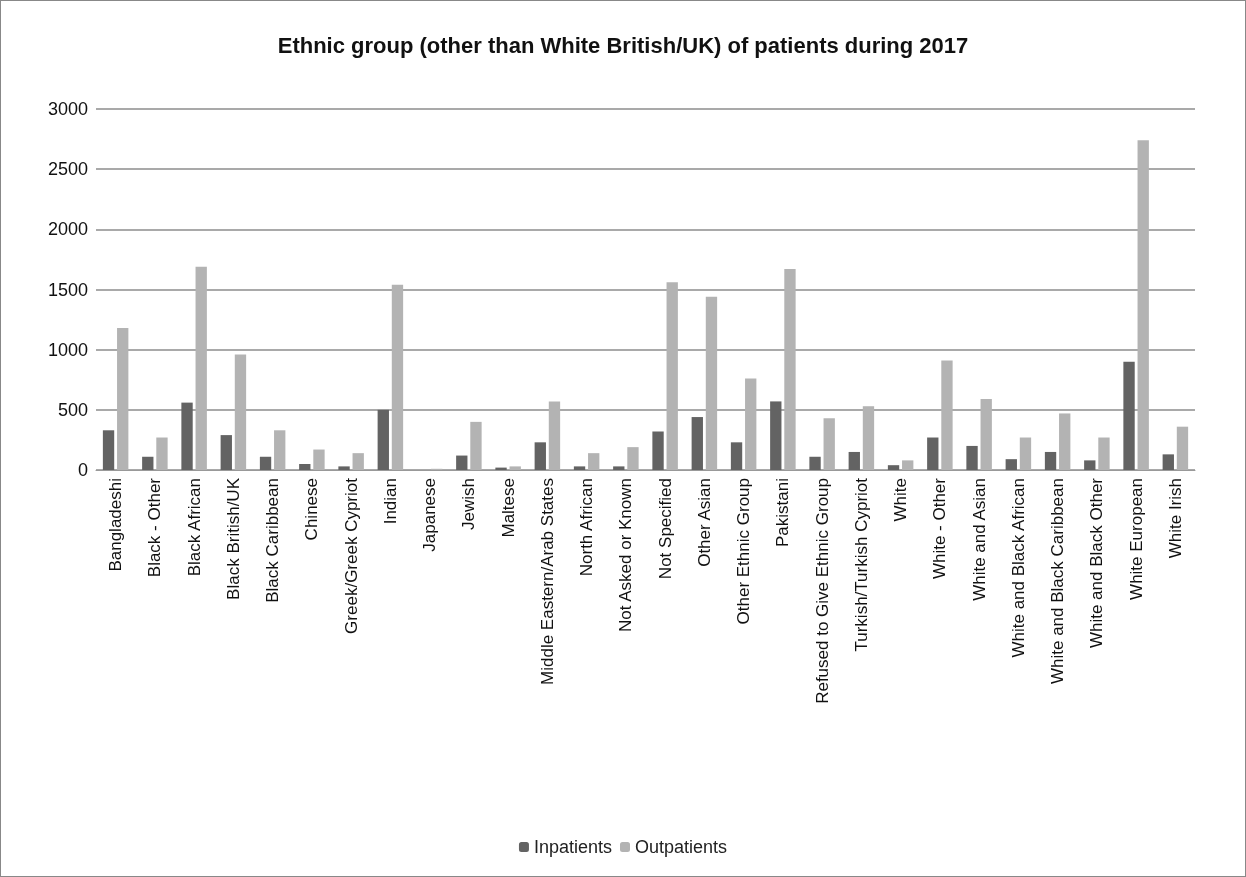 This screenshot has width=1246, height=877. What do you see at coordinates (783, 512) in the screenshot?
I see `x-tick-label: Pakistani` at bounding box center [783, 512].